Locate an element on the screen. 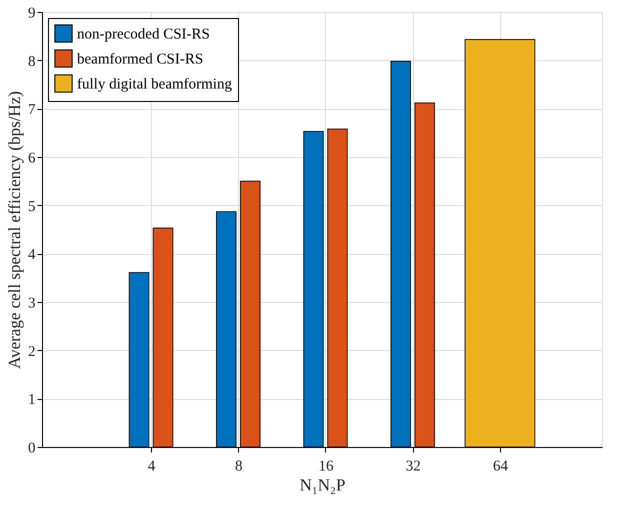  legend-label: fully digital beamforming is located at coordinates (154, 84).